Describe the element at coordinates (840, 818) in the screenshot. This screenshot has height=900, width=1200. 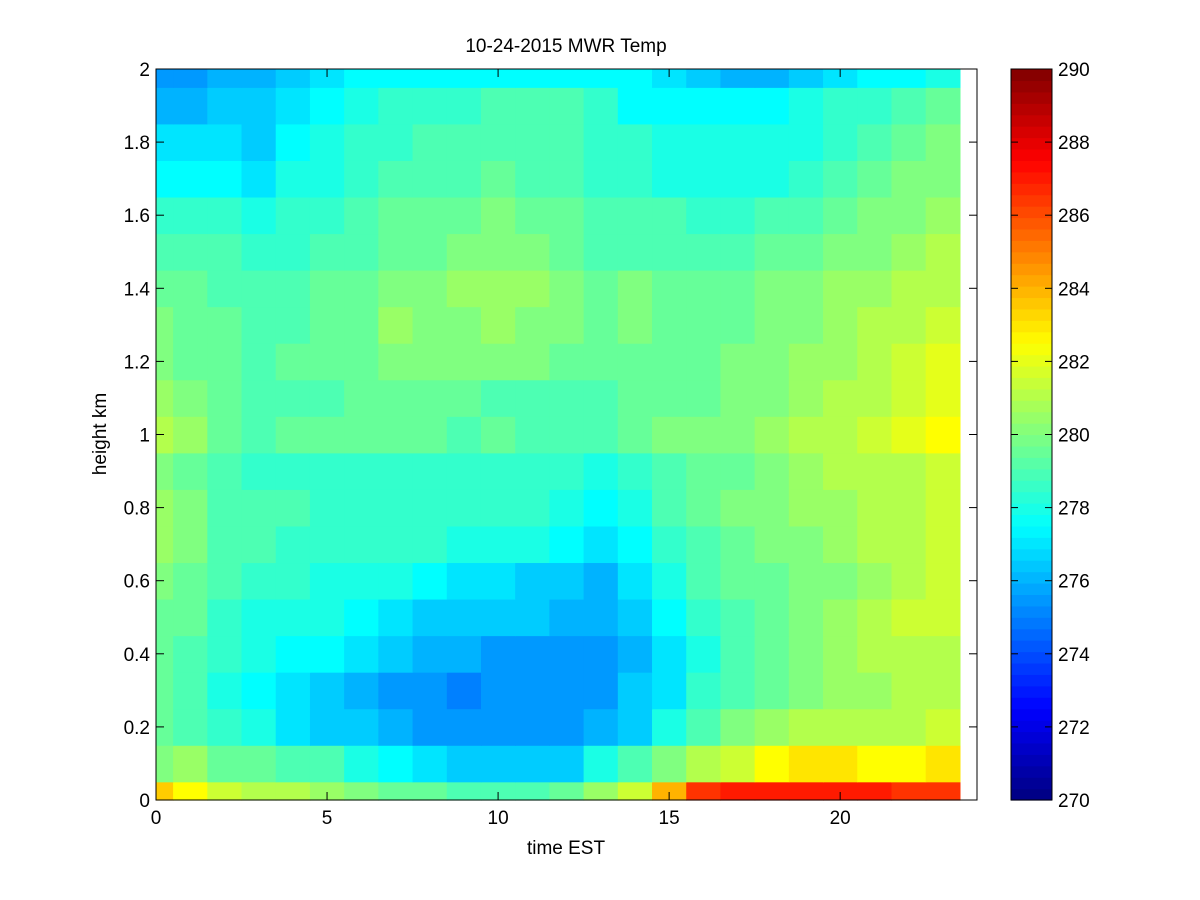
I see `x-tick-label: 20` at that location.